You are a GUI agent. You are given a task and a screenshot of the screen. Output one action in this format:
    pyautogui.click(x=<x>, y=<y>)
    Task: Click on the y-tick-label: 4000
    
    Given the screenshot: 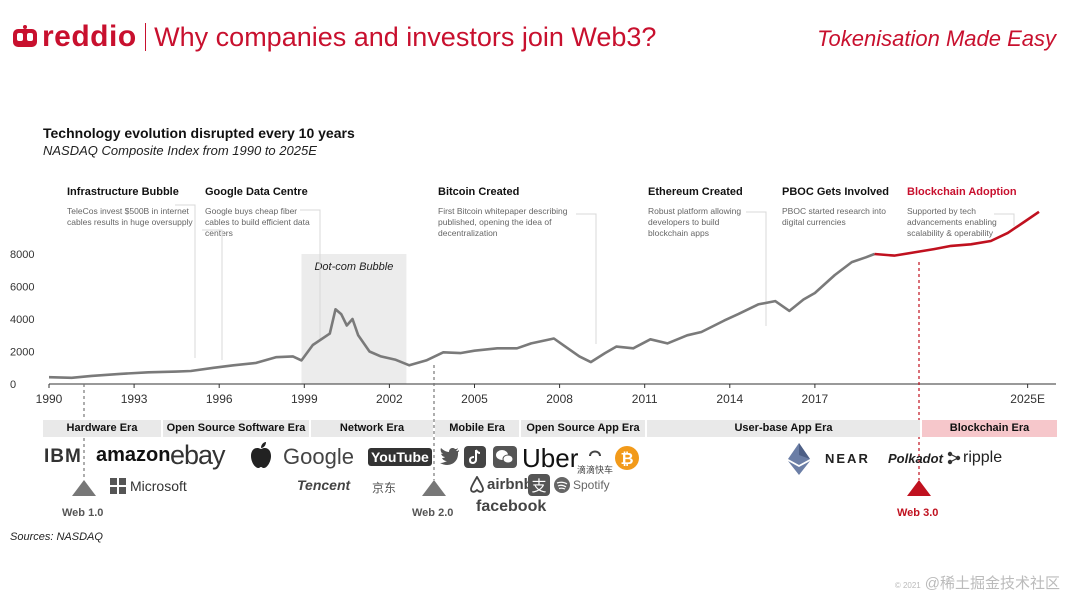 What is the action you would take?
    pyautogui.click(x=22, y=320)
    